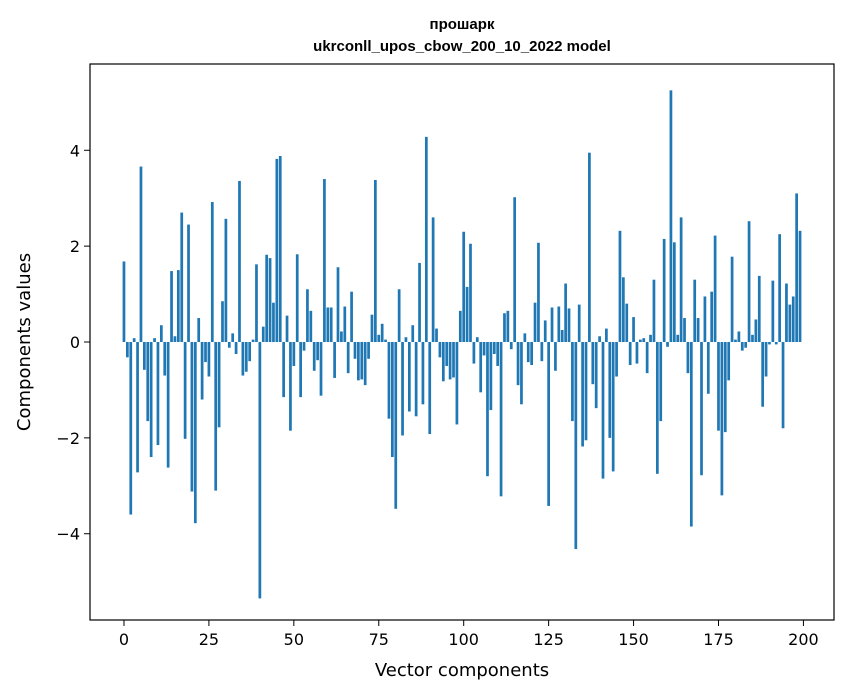  I want to click on x-tick-label: 100, so click(463, 639).